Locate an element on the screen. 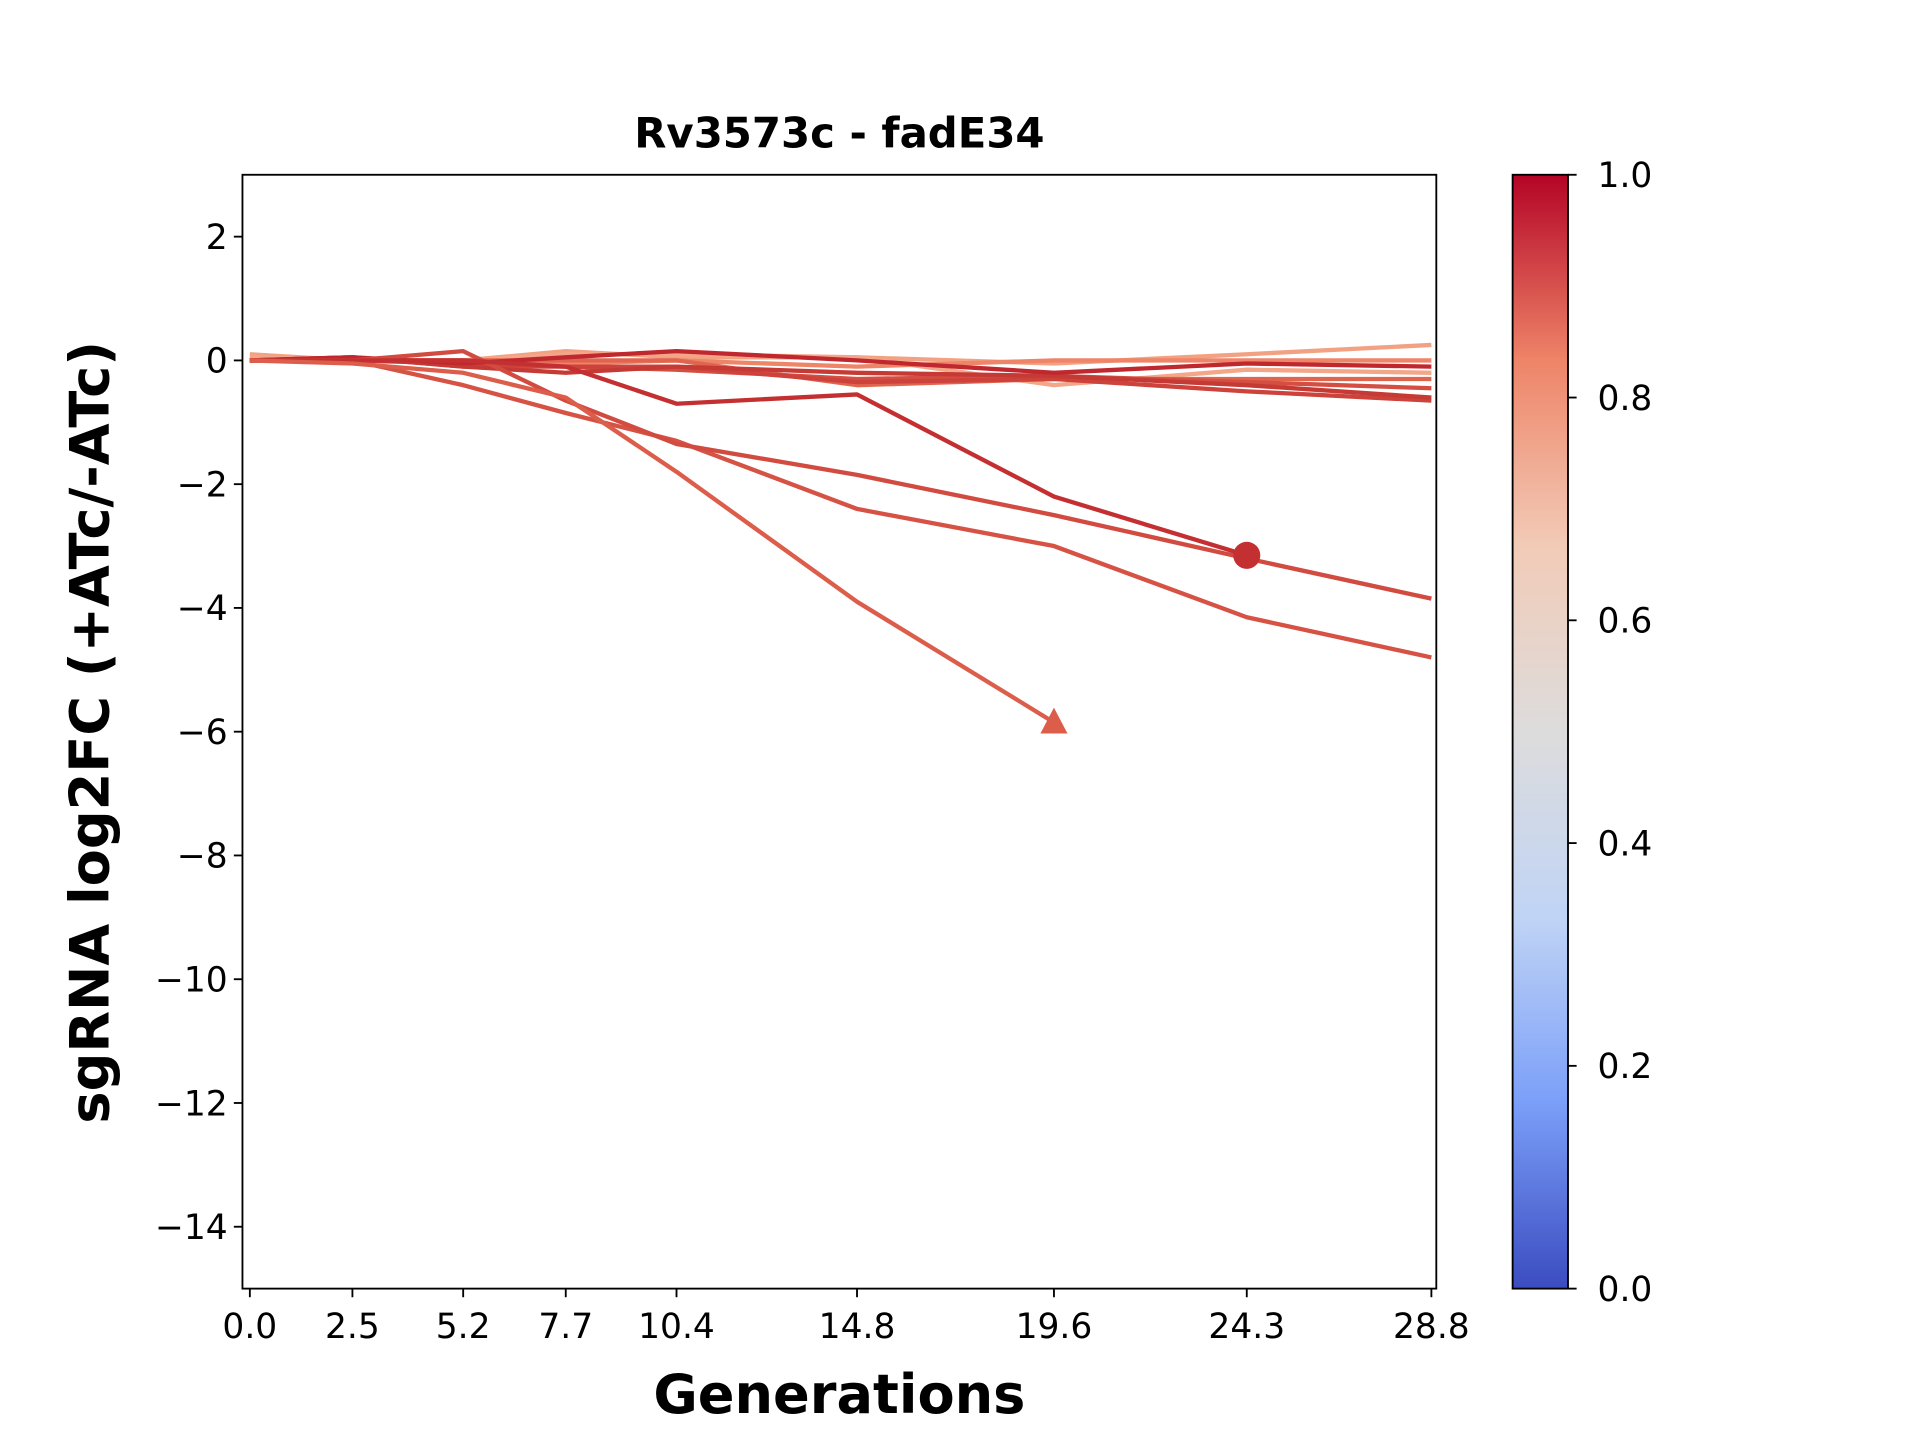 The height and width of the screenshot is (1440, 1920). colorbar-tick-label: 0.8 is located at coordinates (1625, 399).